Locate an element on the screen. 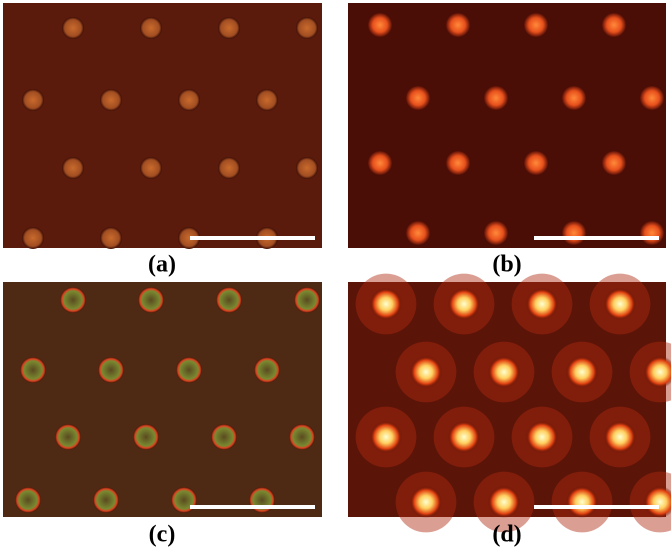  panel-label: (a) is located at coordinates (162, 265).